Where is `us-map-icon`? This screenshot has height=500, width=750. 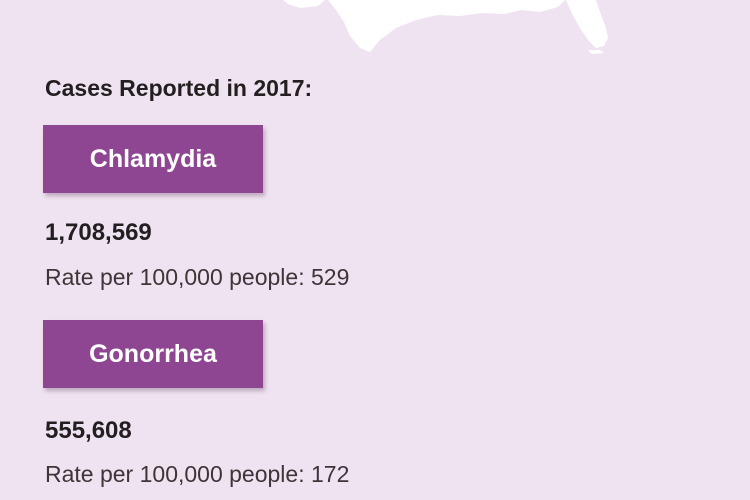 us-map-icon is located at coordinates (445, 27).